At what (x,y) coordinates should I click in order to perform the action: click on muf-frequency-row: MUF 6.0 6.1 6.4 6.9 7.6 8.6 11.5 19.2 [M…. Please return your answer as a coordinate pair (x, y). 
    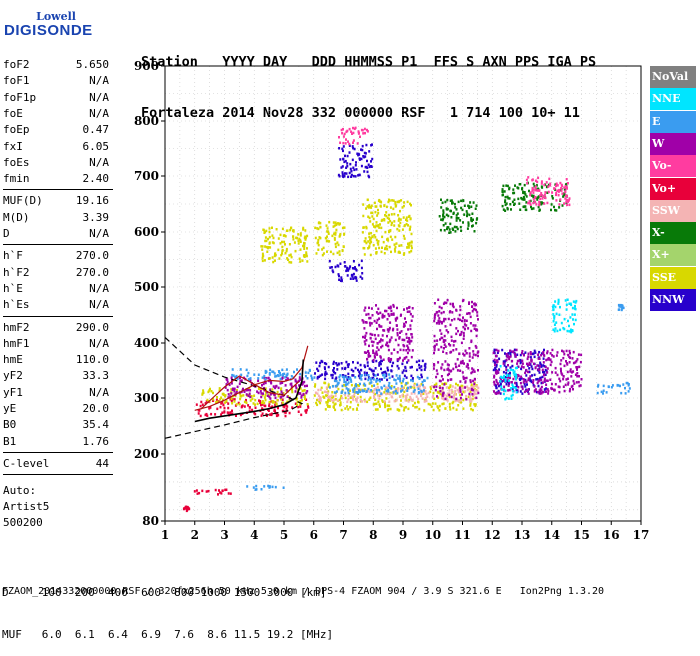
    Looking at the image, I should click on (168, 634).